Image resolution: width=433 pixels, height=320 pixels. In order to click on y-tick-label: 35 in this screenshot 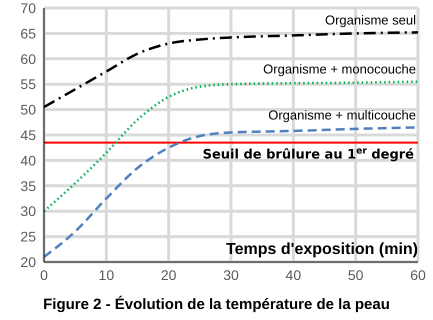, I will do `click(28, 186)`.